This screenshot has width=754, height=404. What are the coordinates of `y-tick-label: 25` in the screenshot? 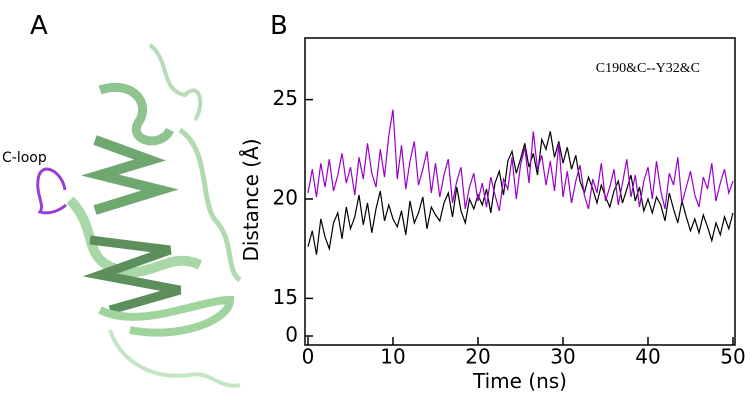 It's located at (285, 98).